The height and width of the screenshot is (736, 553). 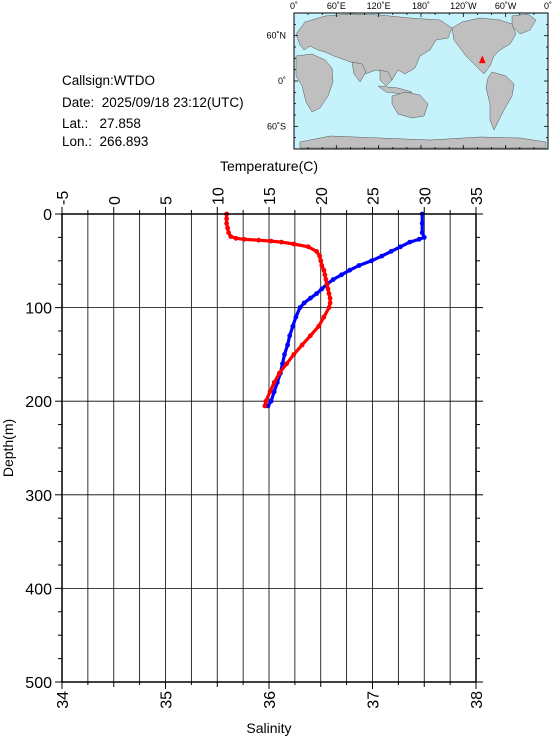 What do you see at coordinates (270, 700) in the screenshot?
I see `salinity-tick-label: 36` at bounding box center [270, 700].